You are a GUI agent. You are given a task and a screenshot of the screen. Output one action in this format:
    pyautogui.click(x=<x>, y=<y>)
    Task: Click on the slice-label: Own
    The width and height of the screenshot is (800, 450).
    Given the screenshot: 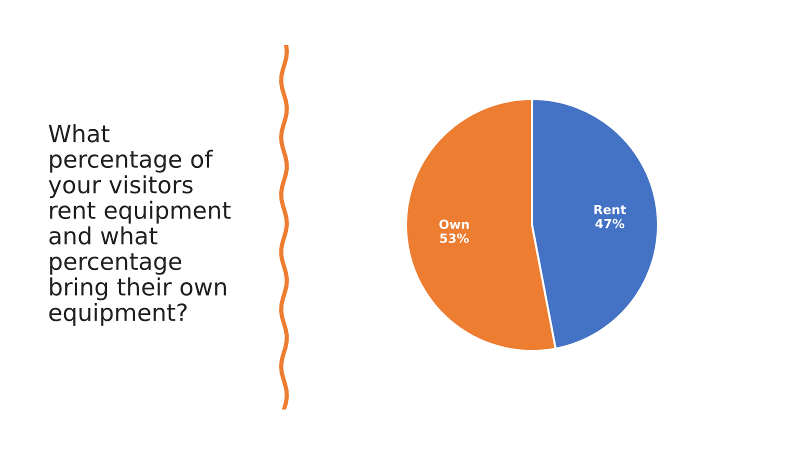 What is the action you would take?
    pyautogui.click(x=454, y=224)
    